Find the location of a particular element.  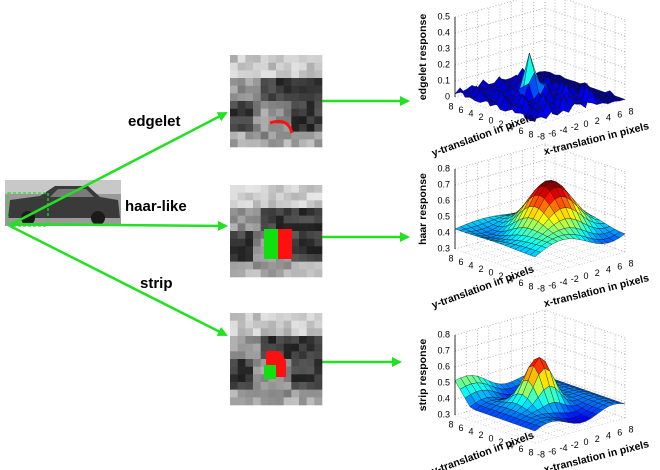

strip-green is located at coordinates (270, 372).